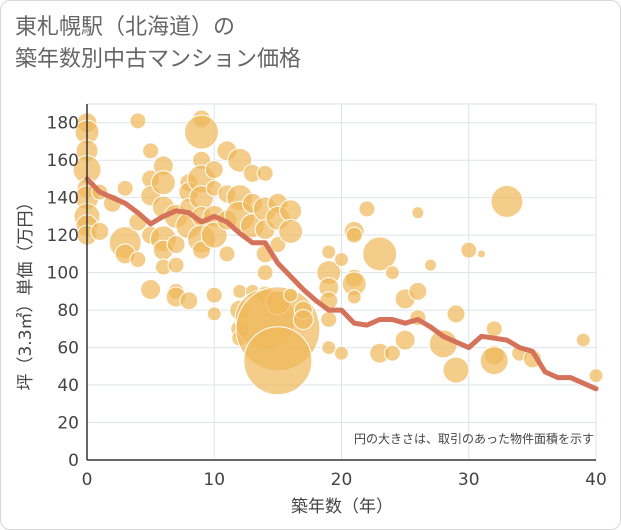 The image size is (621, 530). I want to click on y-tick-label: 80, so click(68, 311).